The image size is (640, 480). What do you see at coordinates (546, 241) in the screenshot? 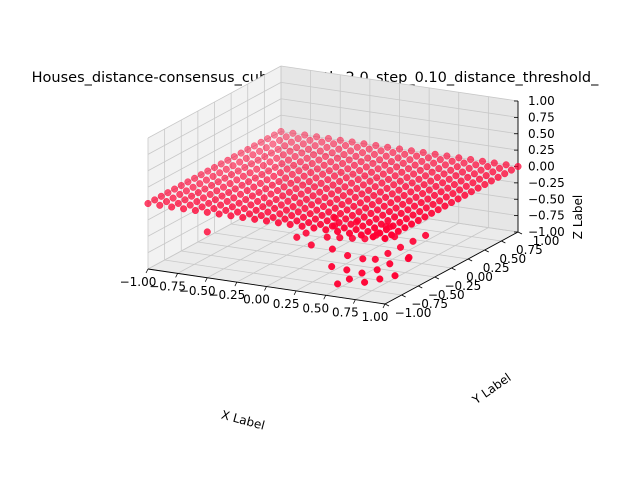
I see `y-tick-label: 1.00` at bounding box center [546, 241].